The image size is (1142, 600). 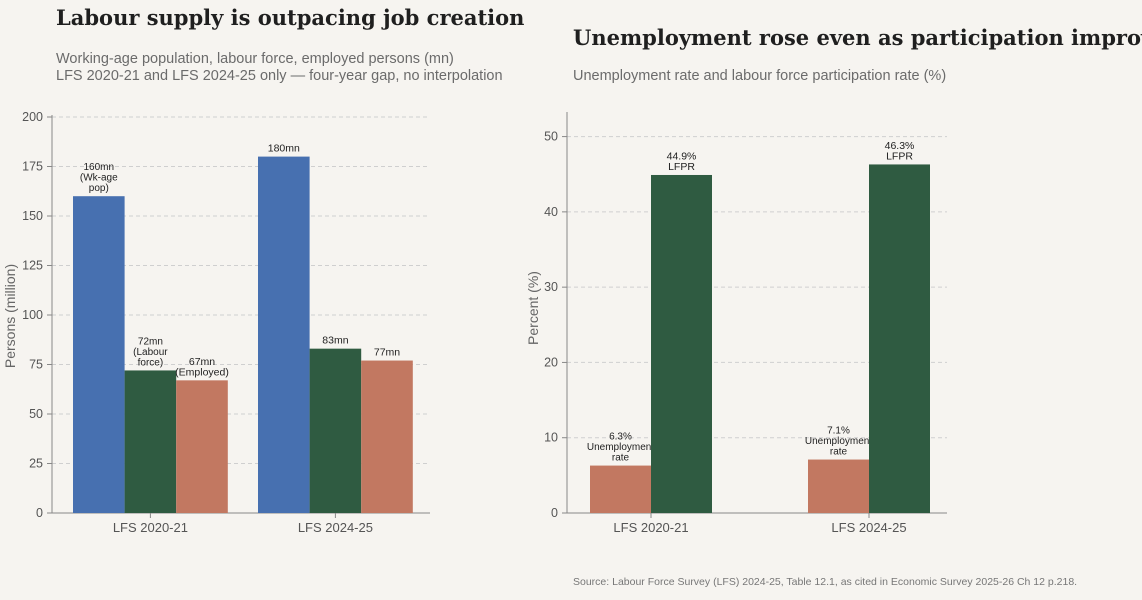 What do you see at coordinates (39, 513) in the screenshot?
I see `left-y-tick-label: 0` at bounding box center [39, 513].